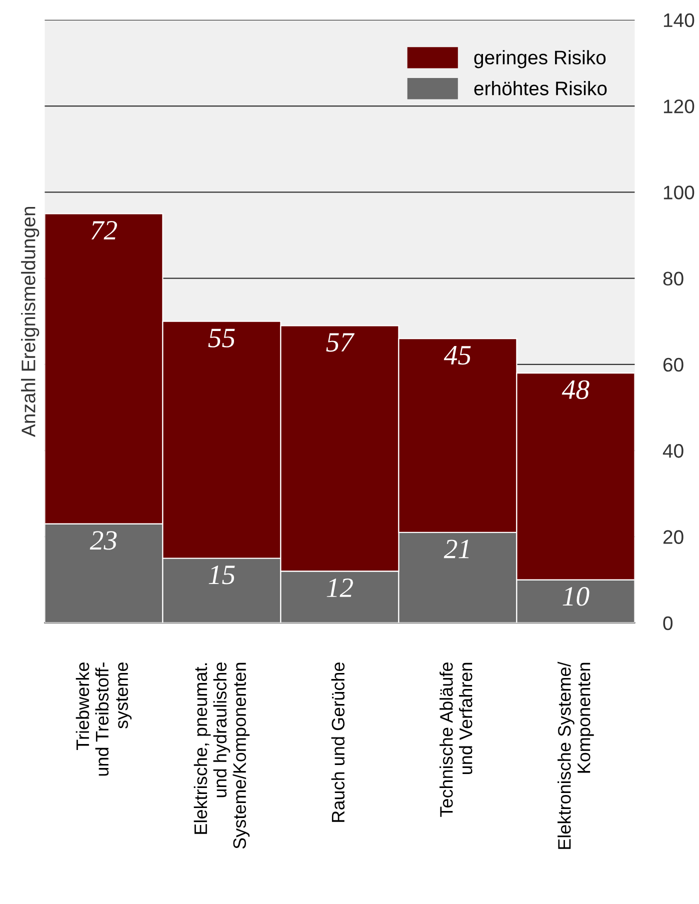 Image resolution: width=699 pixels, height=904 pixels. What do you see at coordinates (104, 719) in the screenshot?
I see `x-tick-label: Triebwerke und Treibstoff- systeme` at bounding box center [104, 719].